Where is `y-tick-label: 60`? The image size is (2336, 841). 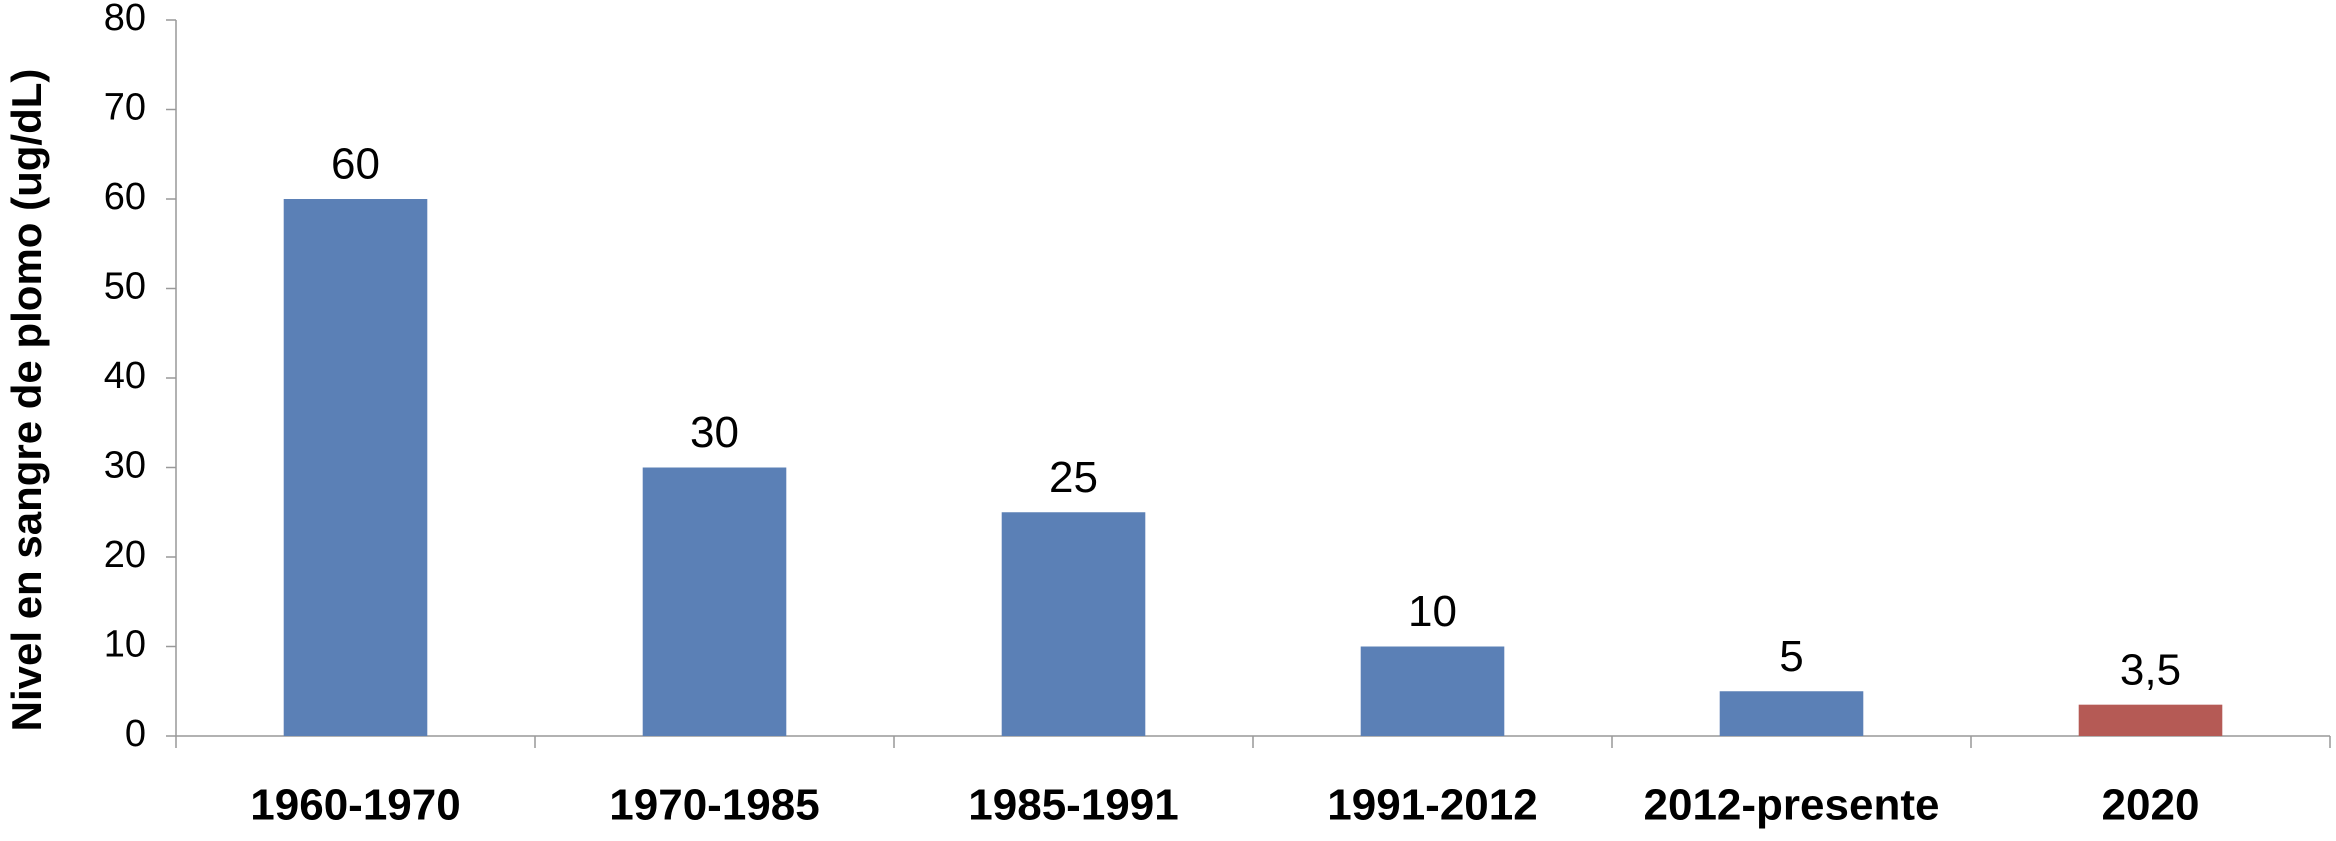 y-tick-label: 60 is located at coordinates (125, 197).